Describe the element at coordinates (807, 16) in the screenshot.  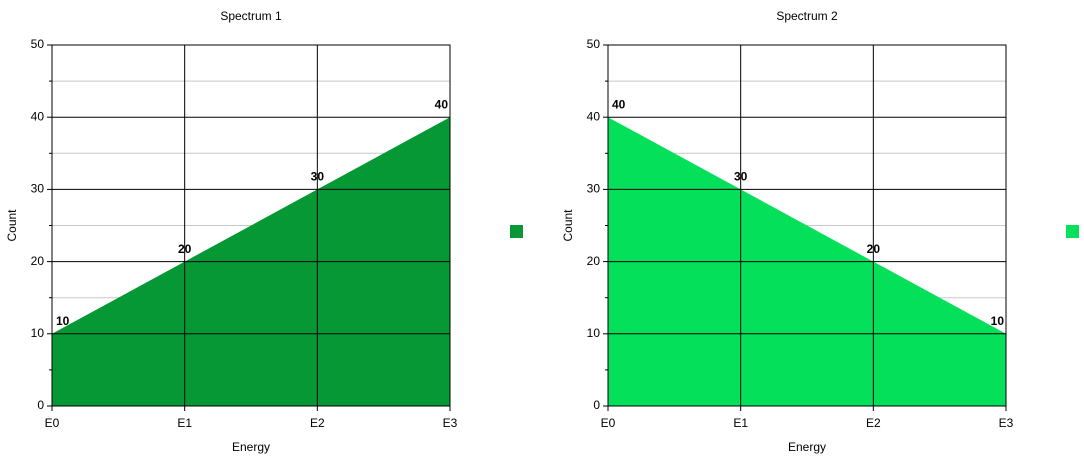
I see `chart-title: Spectrum 2` at that location.